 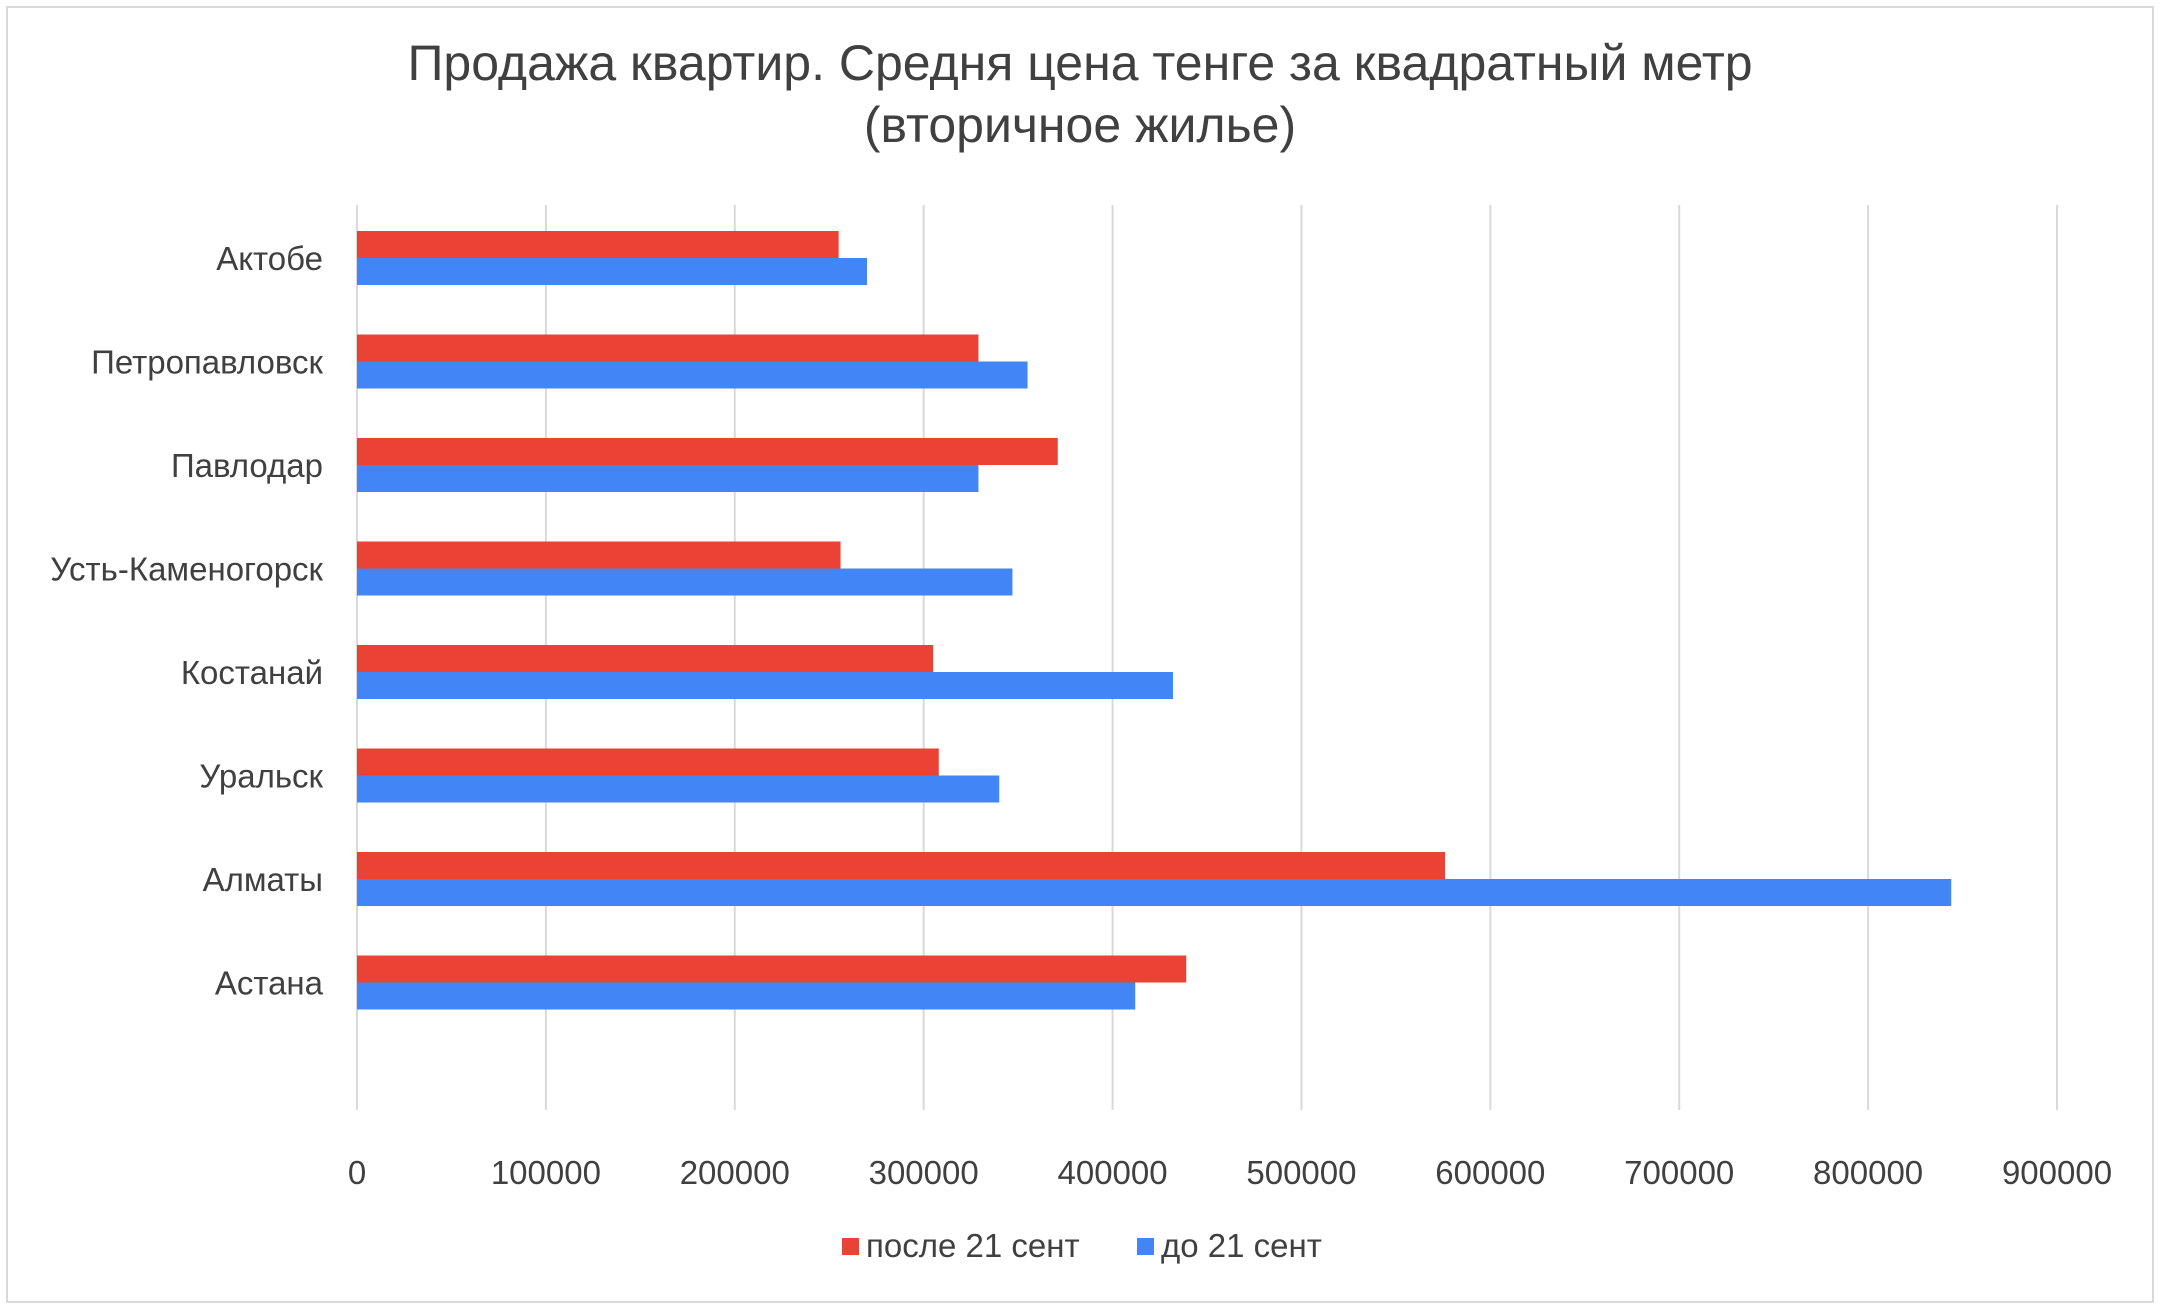 What do you see at coordinates (2057, 1172) in the screenshot?
I see `x-tick-label-9: 900000` at bounding box center [2057, 1172].